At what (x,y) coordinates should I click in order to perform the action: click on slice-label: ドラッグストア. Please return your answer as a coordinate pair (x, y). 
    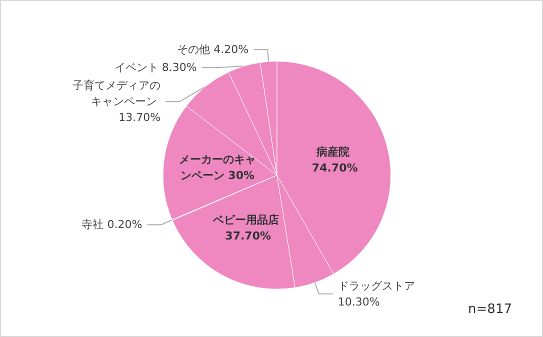
    Looking at the image, I should click on (378, 285).